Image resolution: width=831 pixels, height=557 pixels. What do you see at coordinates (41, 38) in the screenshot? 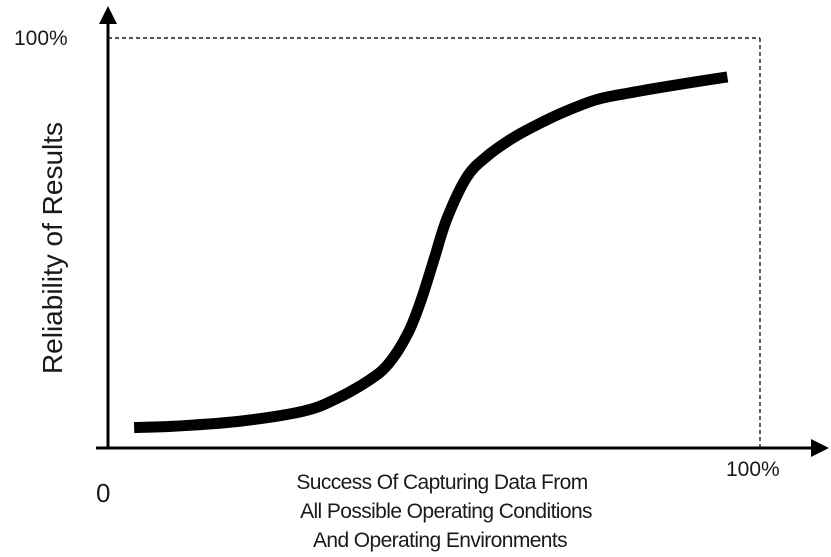
I see `y-max-tick-label: 100%` at bounding box center [41, 38].